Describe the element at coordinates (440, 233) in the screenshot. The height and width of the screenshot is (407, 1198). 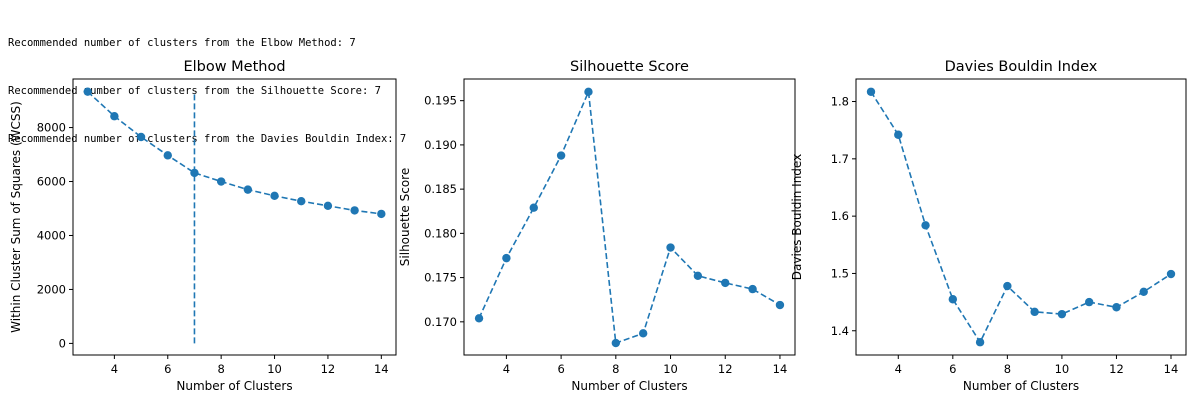
I see `y-tick-label: 0.180` at that location.